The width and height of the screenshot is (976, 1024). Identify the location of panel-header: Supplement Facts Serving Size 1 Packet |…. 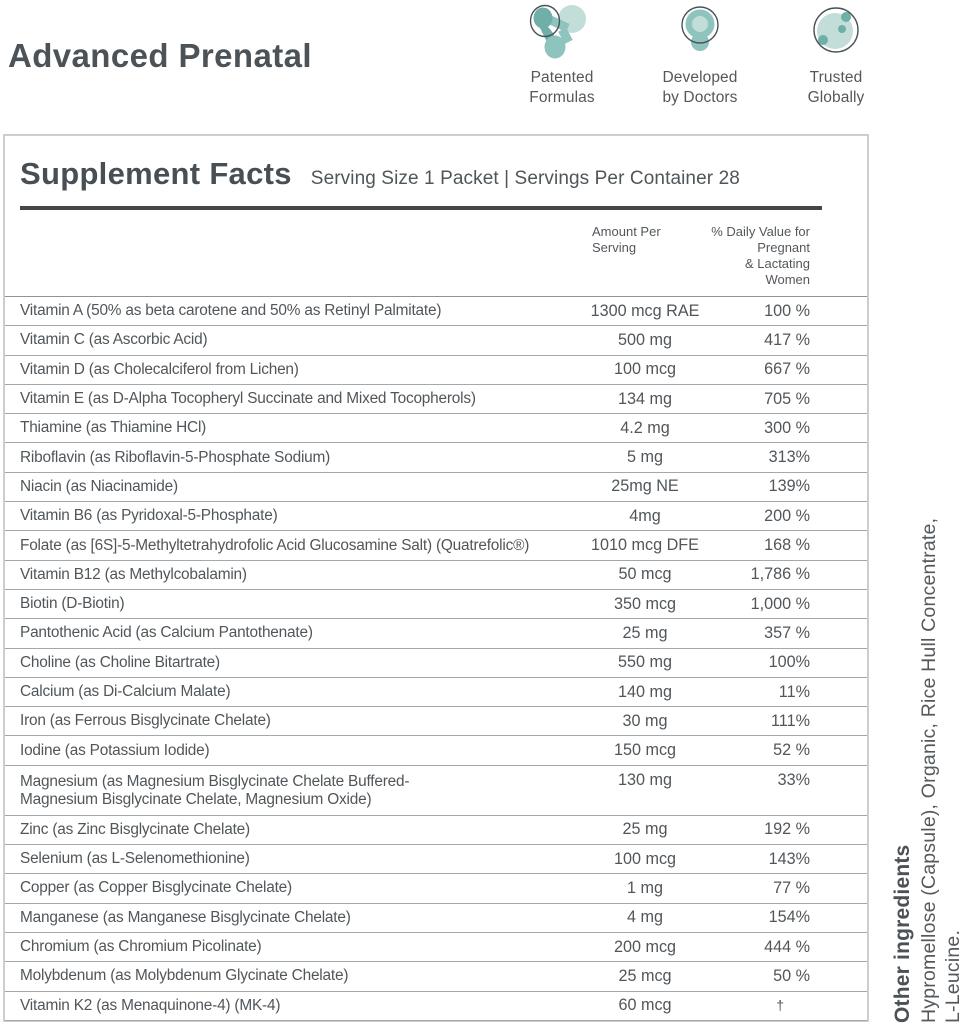
(436, 164).